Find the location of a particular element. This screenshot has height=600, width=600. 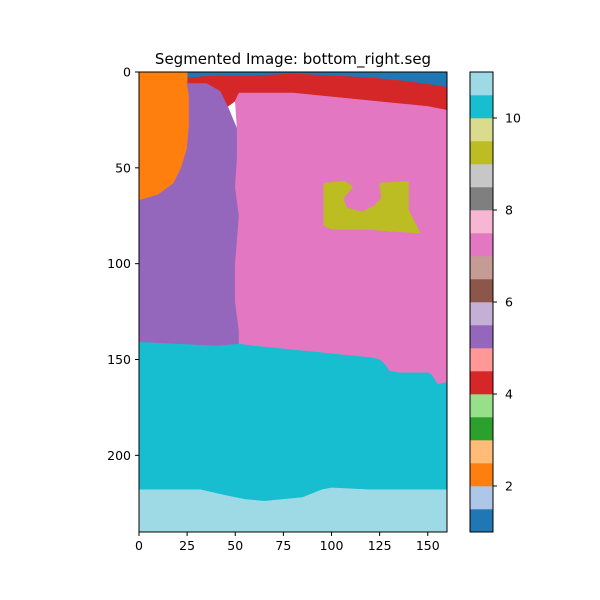

y-tick-label: 50 is located at coordinates (123, 167).